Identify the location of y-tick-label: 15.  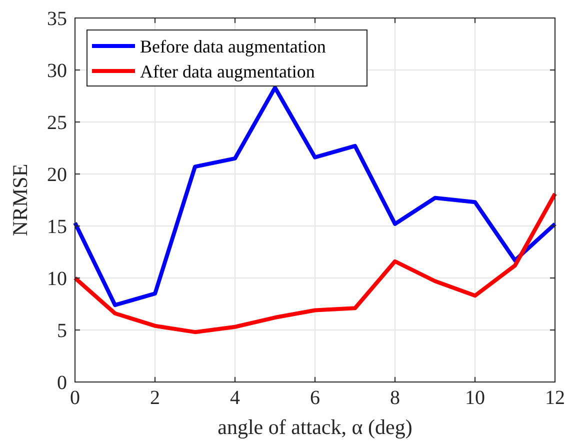
(57, 227).